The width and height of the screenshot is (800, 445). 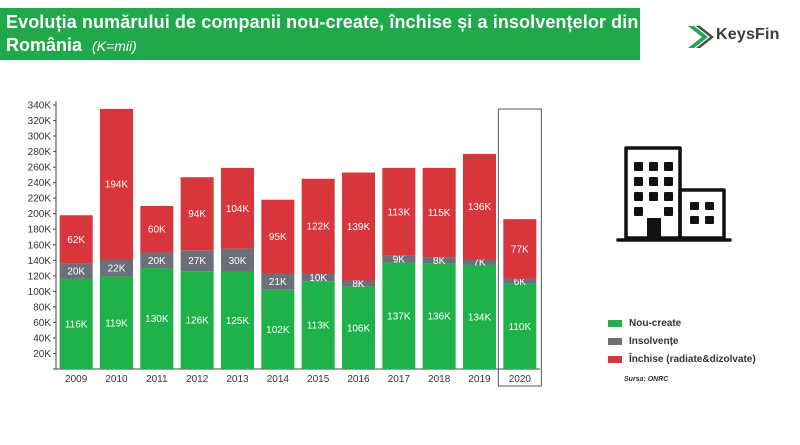 I want to click on chart-title-line2: România (K=mii), so click(x=71, y=45).